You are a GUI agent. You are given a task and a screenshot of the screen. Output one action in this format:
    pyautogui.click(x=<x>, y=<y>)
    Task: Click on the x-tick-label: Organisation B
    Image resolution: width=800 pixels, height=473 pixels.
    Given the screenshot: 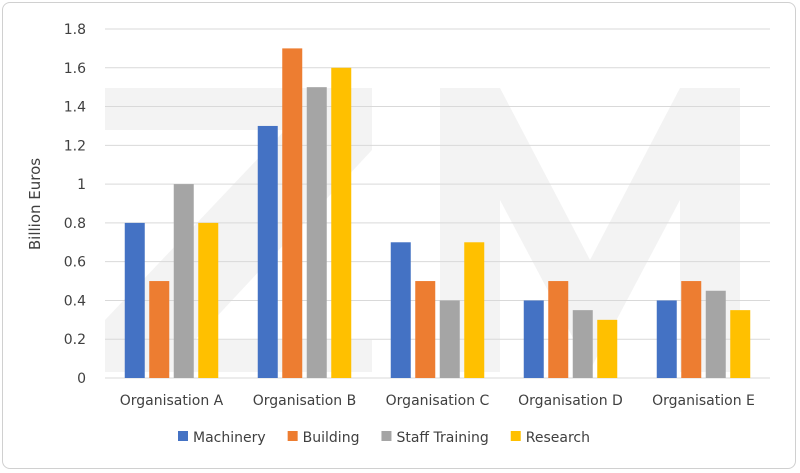 What is the action you would take?
    pyautogui.click(x=305, y=401)
    